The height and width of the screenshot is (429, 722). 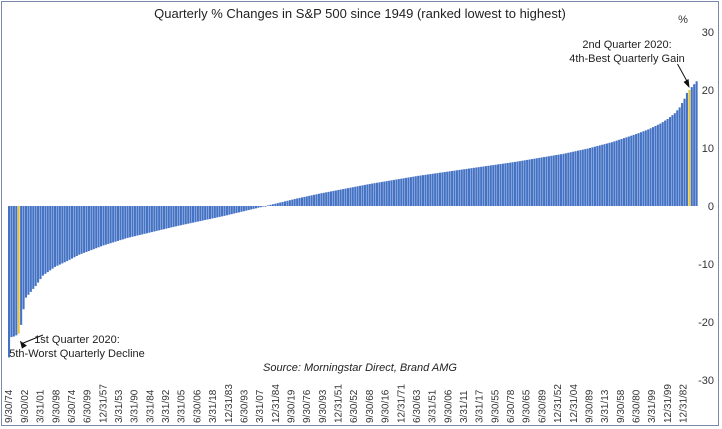 What do you see at coordinates (307, 406) in the screenshot?
I see `x-tick-label: 9/30/76` at bounding box center [307, 406].